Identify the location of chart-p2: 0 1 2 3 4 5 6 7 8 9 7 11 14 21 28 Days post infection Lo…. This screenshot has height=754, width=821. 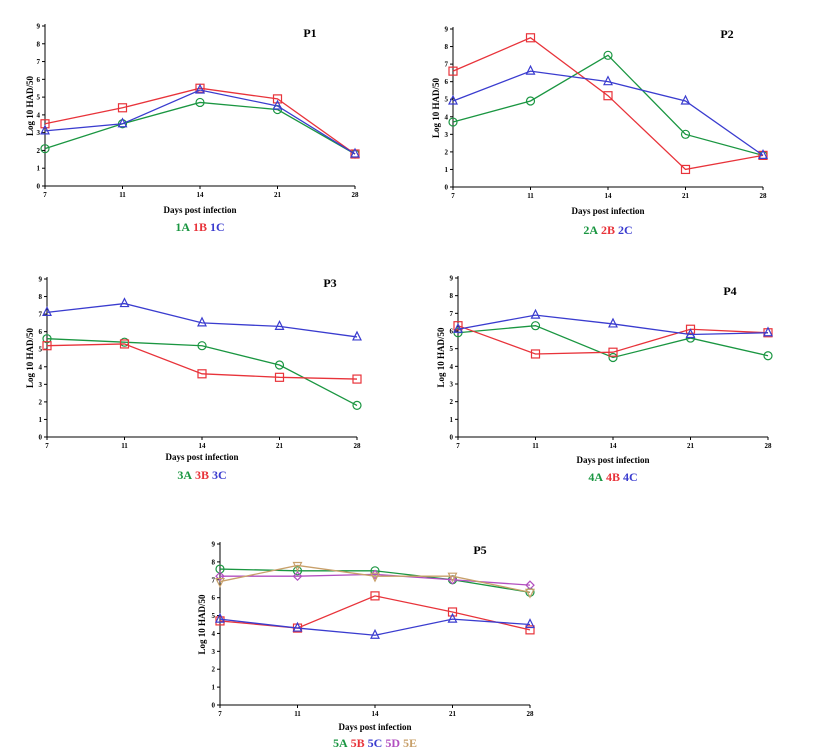
(599, 131).